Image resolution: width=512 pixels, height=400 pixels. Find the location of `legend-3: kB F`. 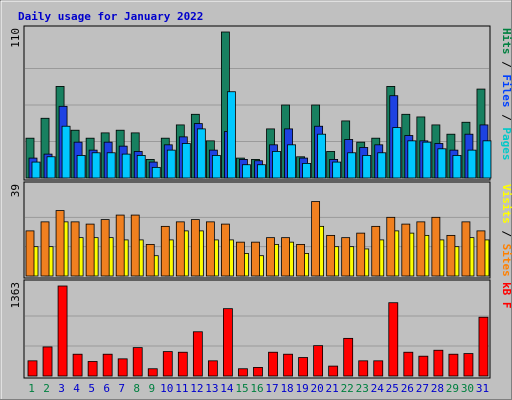

legend-3: kB F is located at coordinates (506, 295).